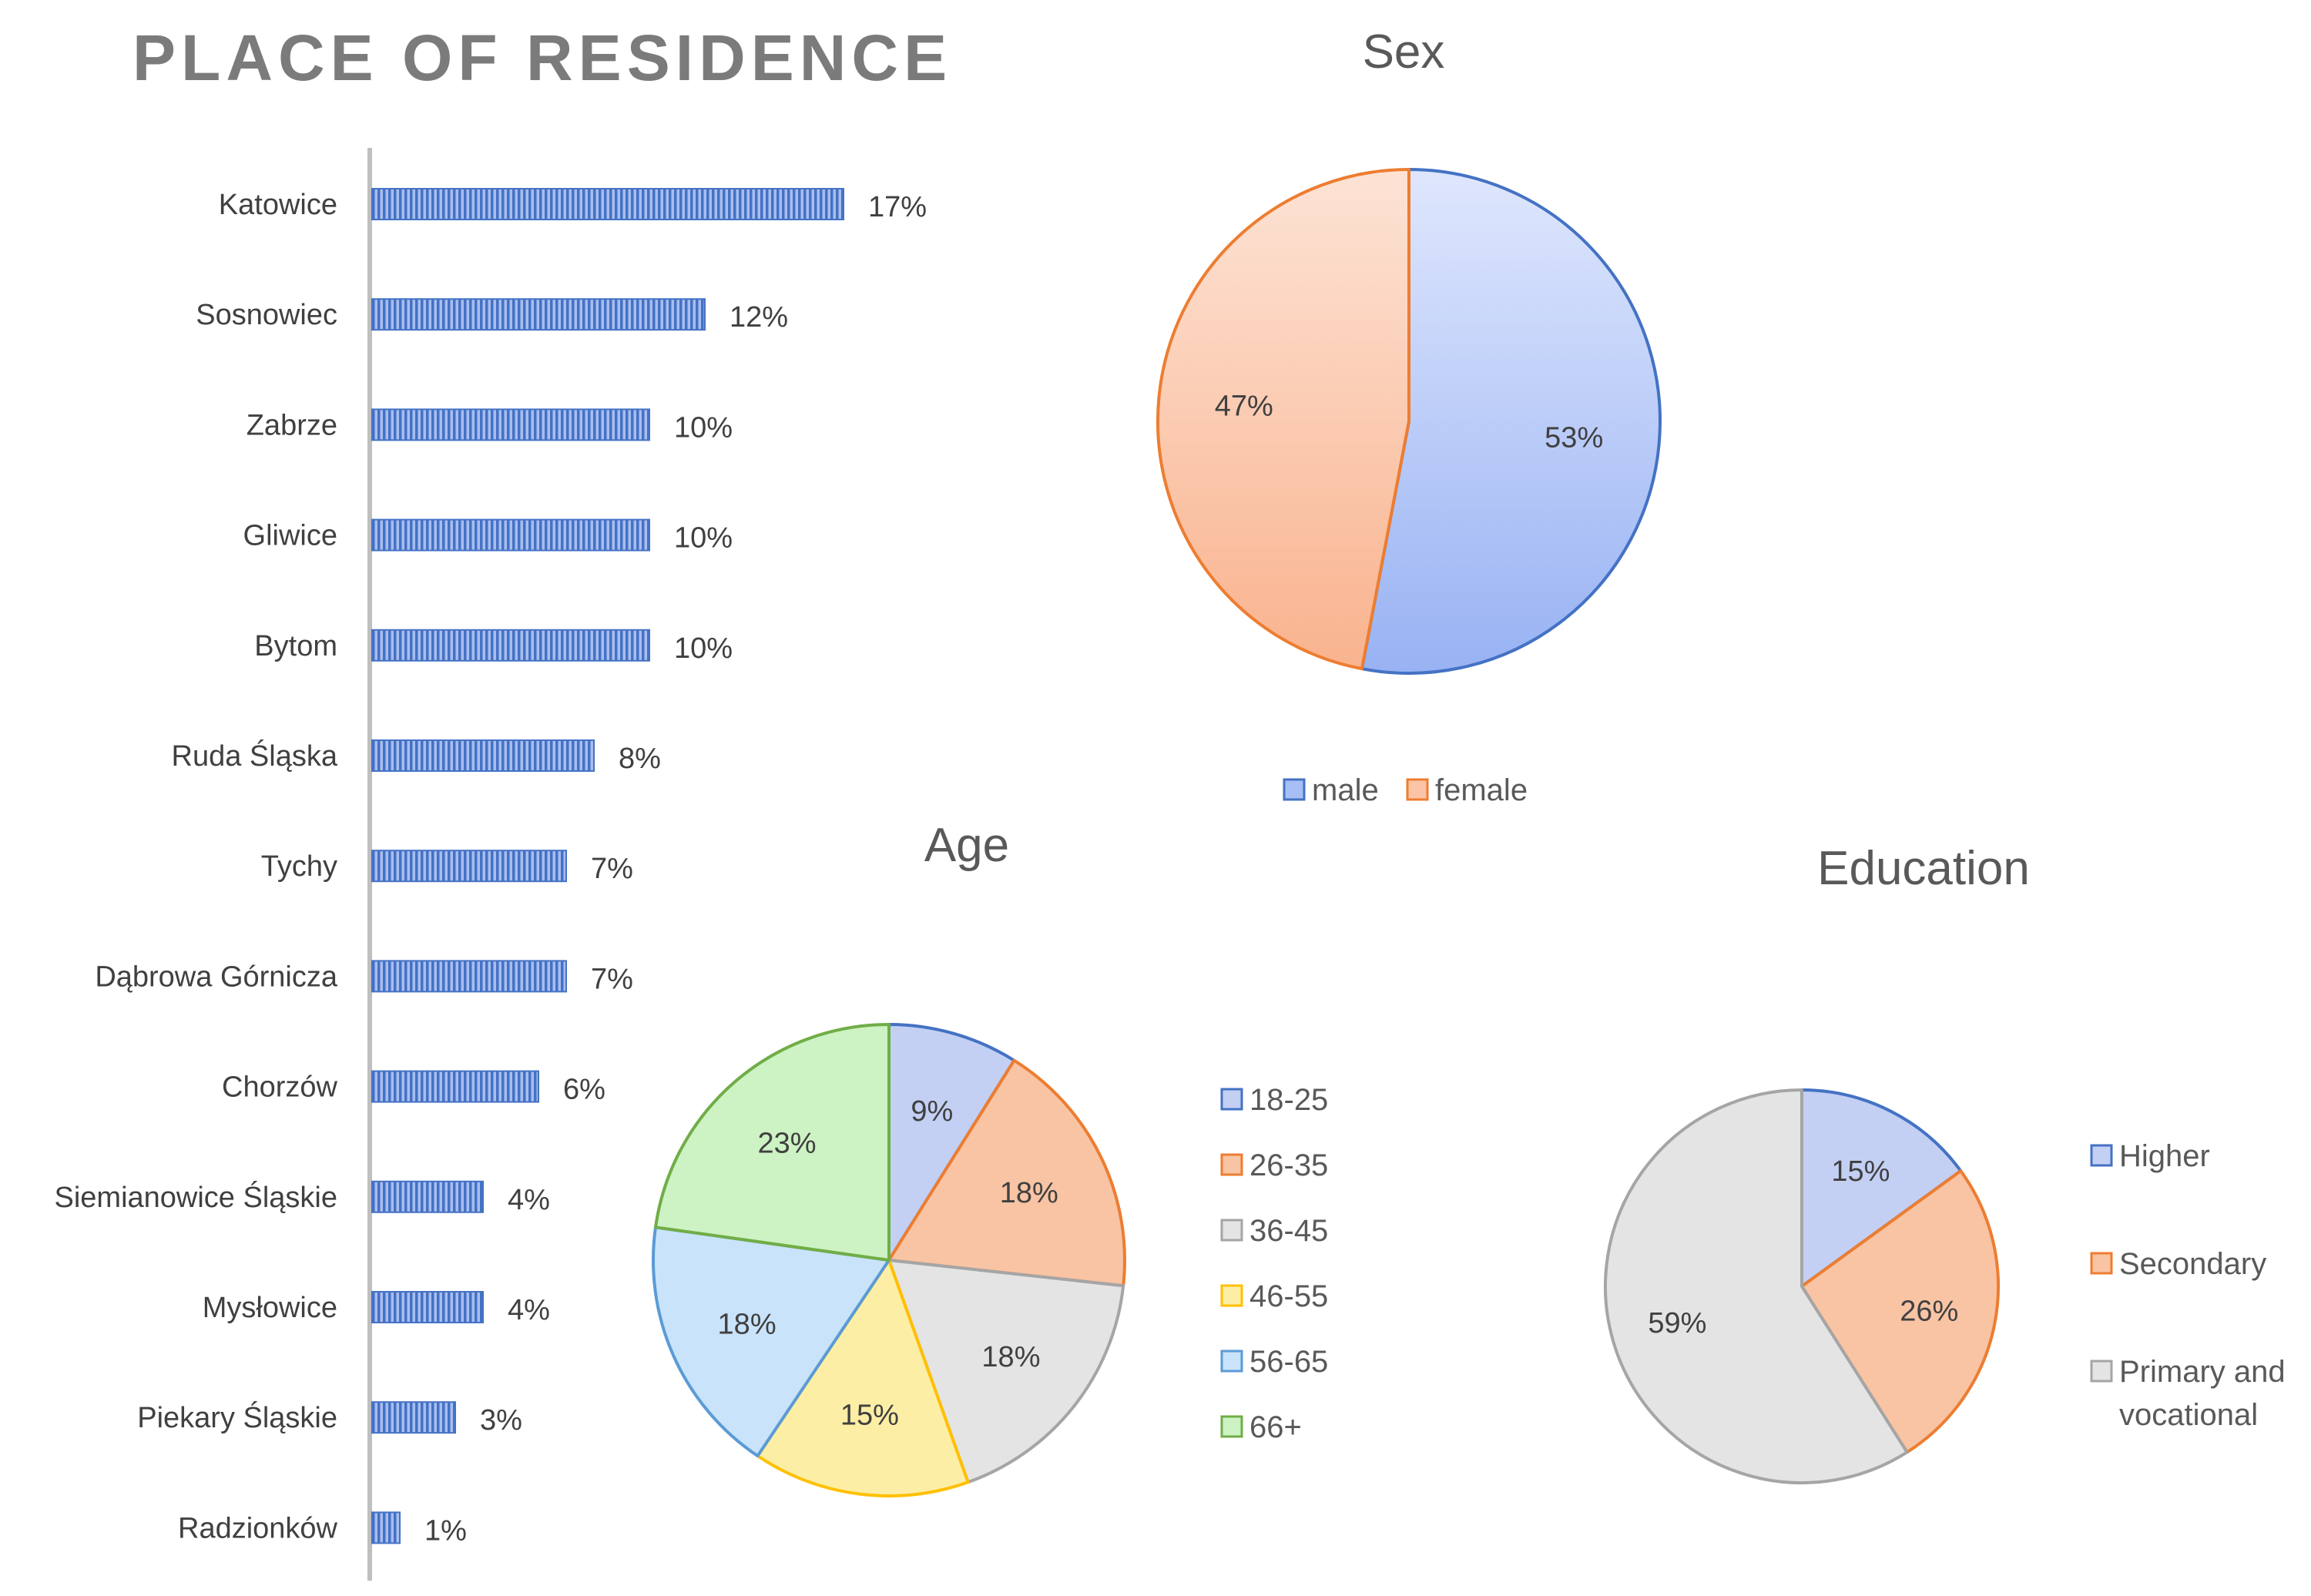 This screenshot has width=2311, height=1596. I want to click on education-legend-swatch-primary-and-vocational, so click(2101, 1371).